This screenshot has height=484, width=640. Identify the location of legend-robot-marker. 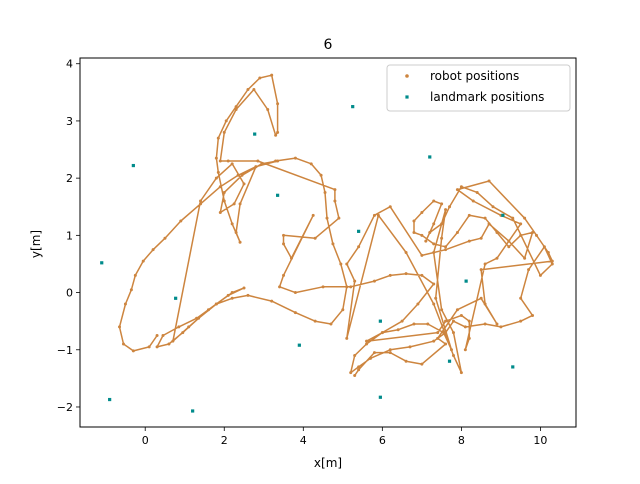
(407, 76).